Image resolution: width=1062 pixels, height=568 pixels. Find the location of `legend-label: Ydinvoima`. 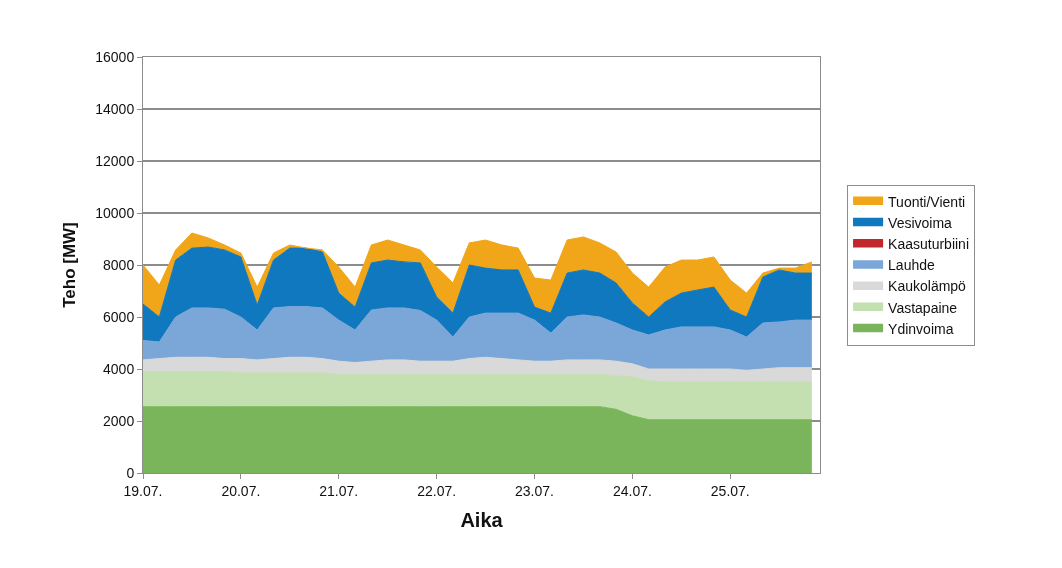

legend-label: Ydinvoima is located at coordinates (921, 328).